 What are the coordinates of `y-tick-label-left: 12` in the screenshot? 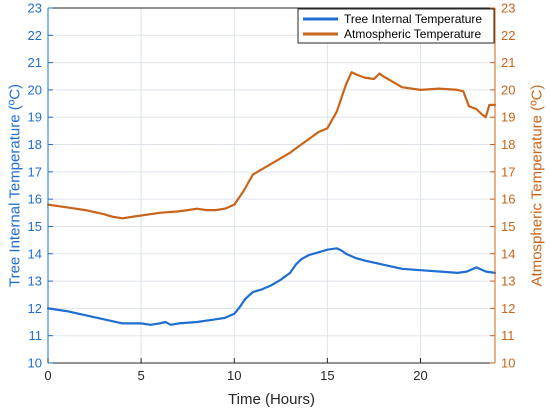 It's located at (35, 308).